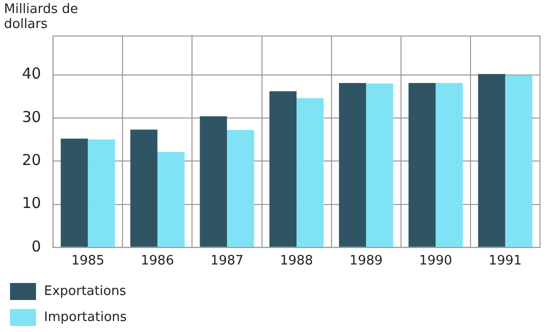  Describe the element at coordinates (366, 261) in the screenshot. I see `x-tick-label: 1989` at that location.